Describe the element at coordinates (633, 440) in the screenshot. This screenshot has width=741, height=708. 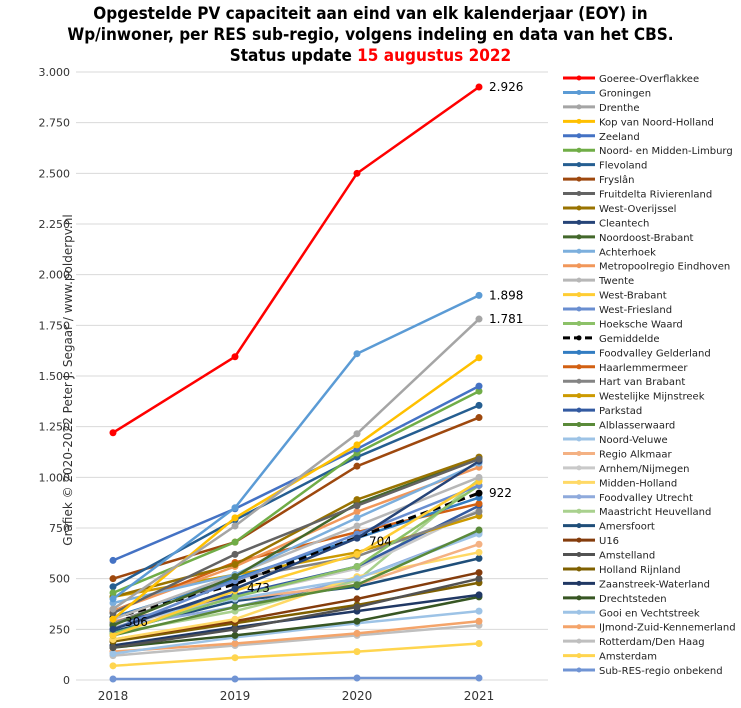
I see `legend-label: Noord-Veluwe` at that location.